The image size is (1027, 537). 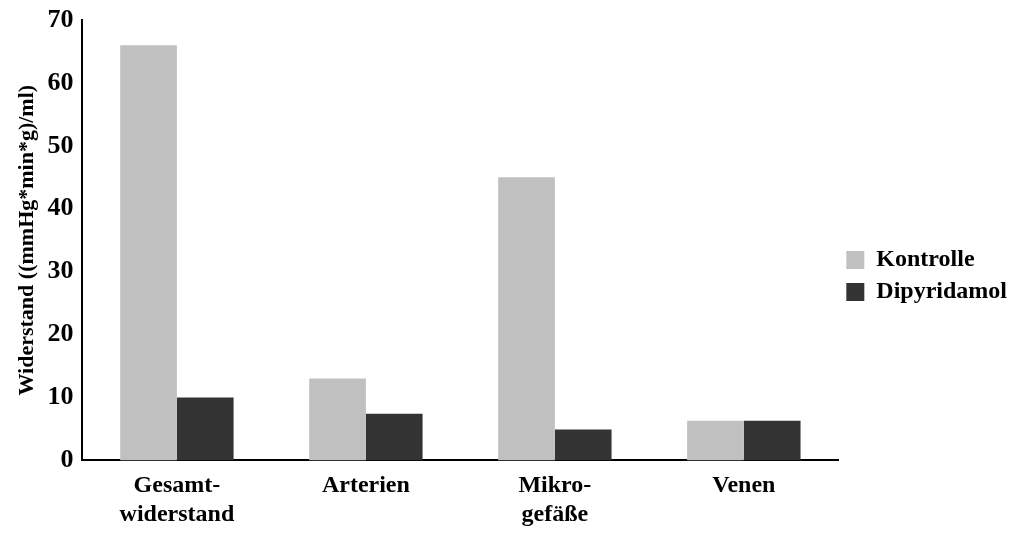 What do you see at coordinates (25, 240) in the screenshot?
I see `y-axis-title: Widerstand ((mmHg*min*g)/ml)` at bounding box center [25, 240].